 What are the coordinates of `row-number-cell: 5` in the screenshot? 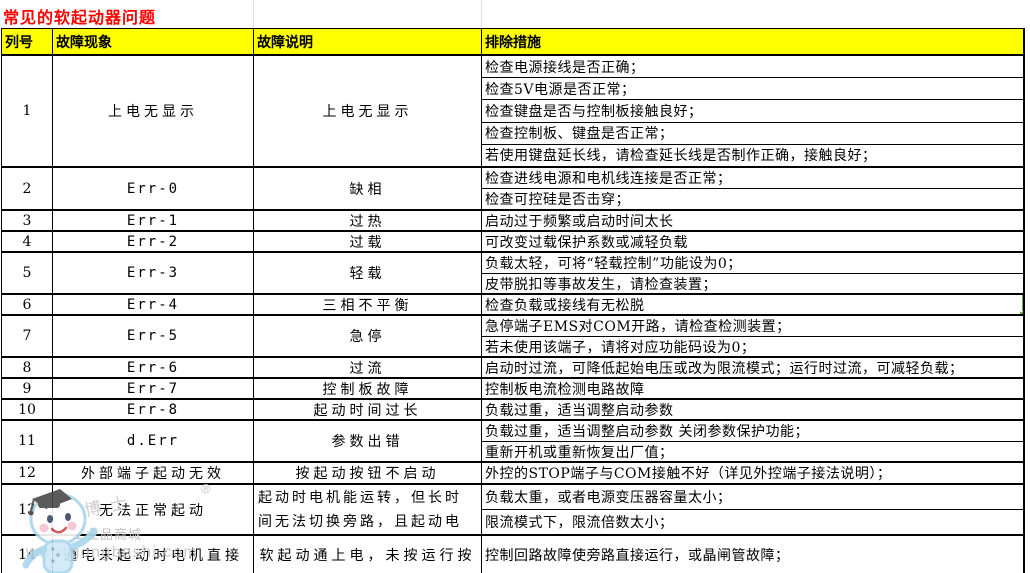 It's located at (27, 273).